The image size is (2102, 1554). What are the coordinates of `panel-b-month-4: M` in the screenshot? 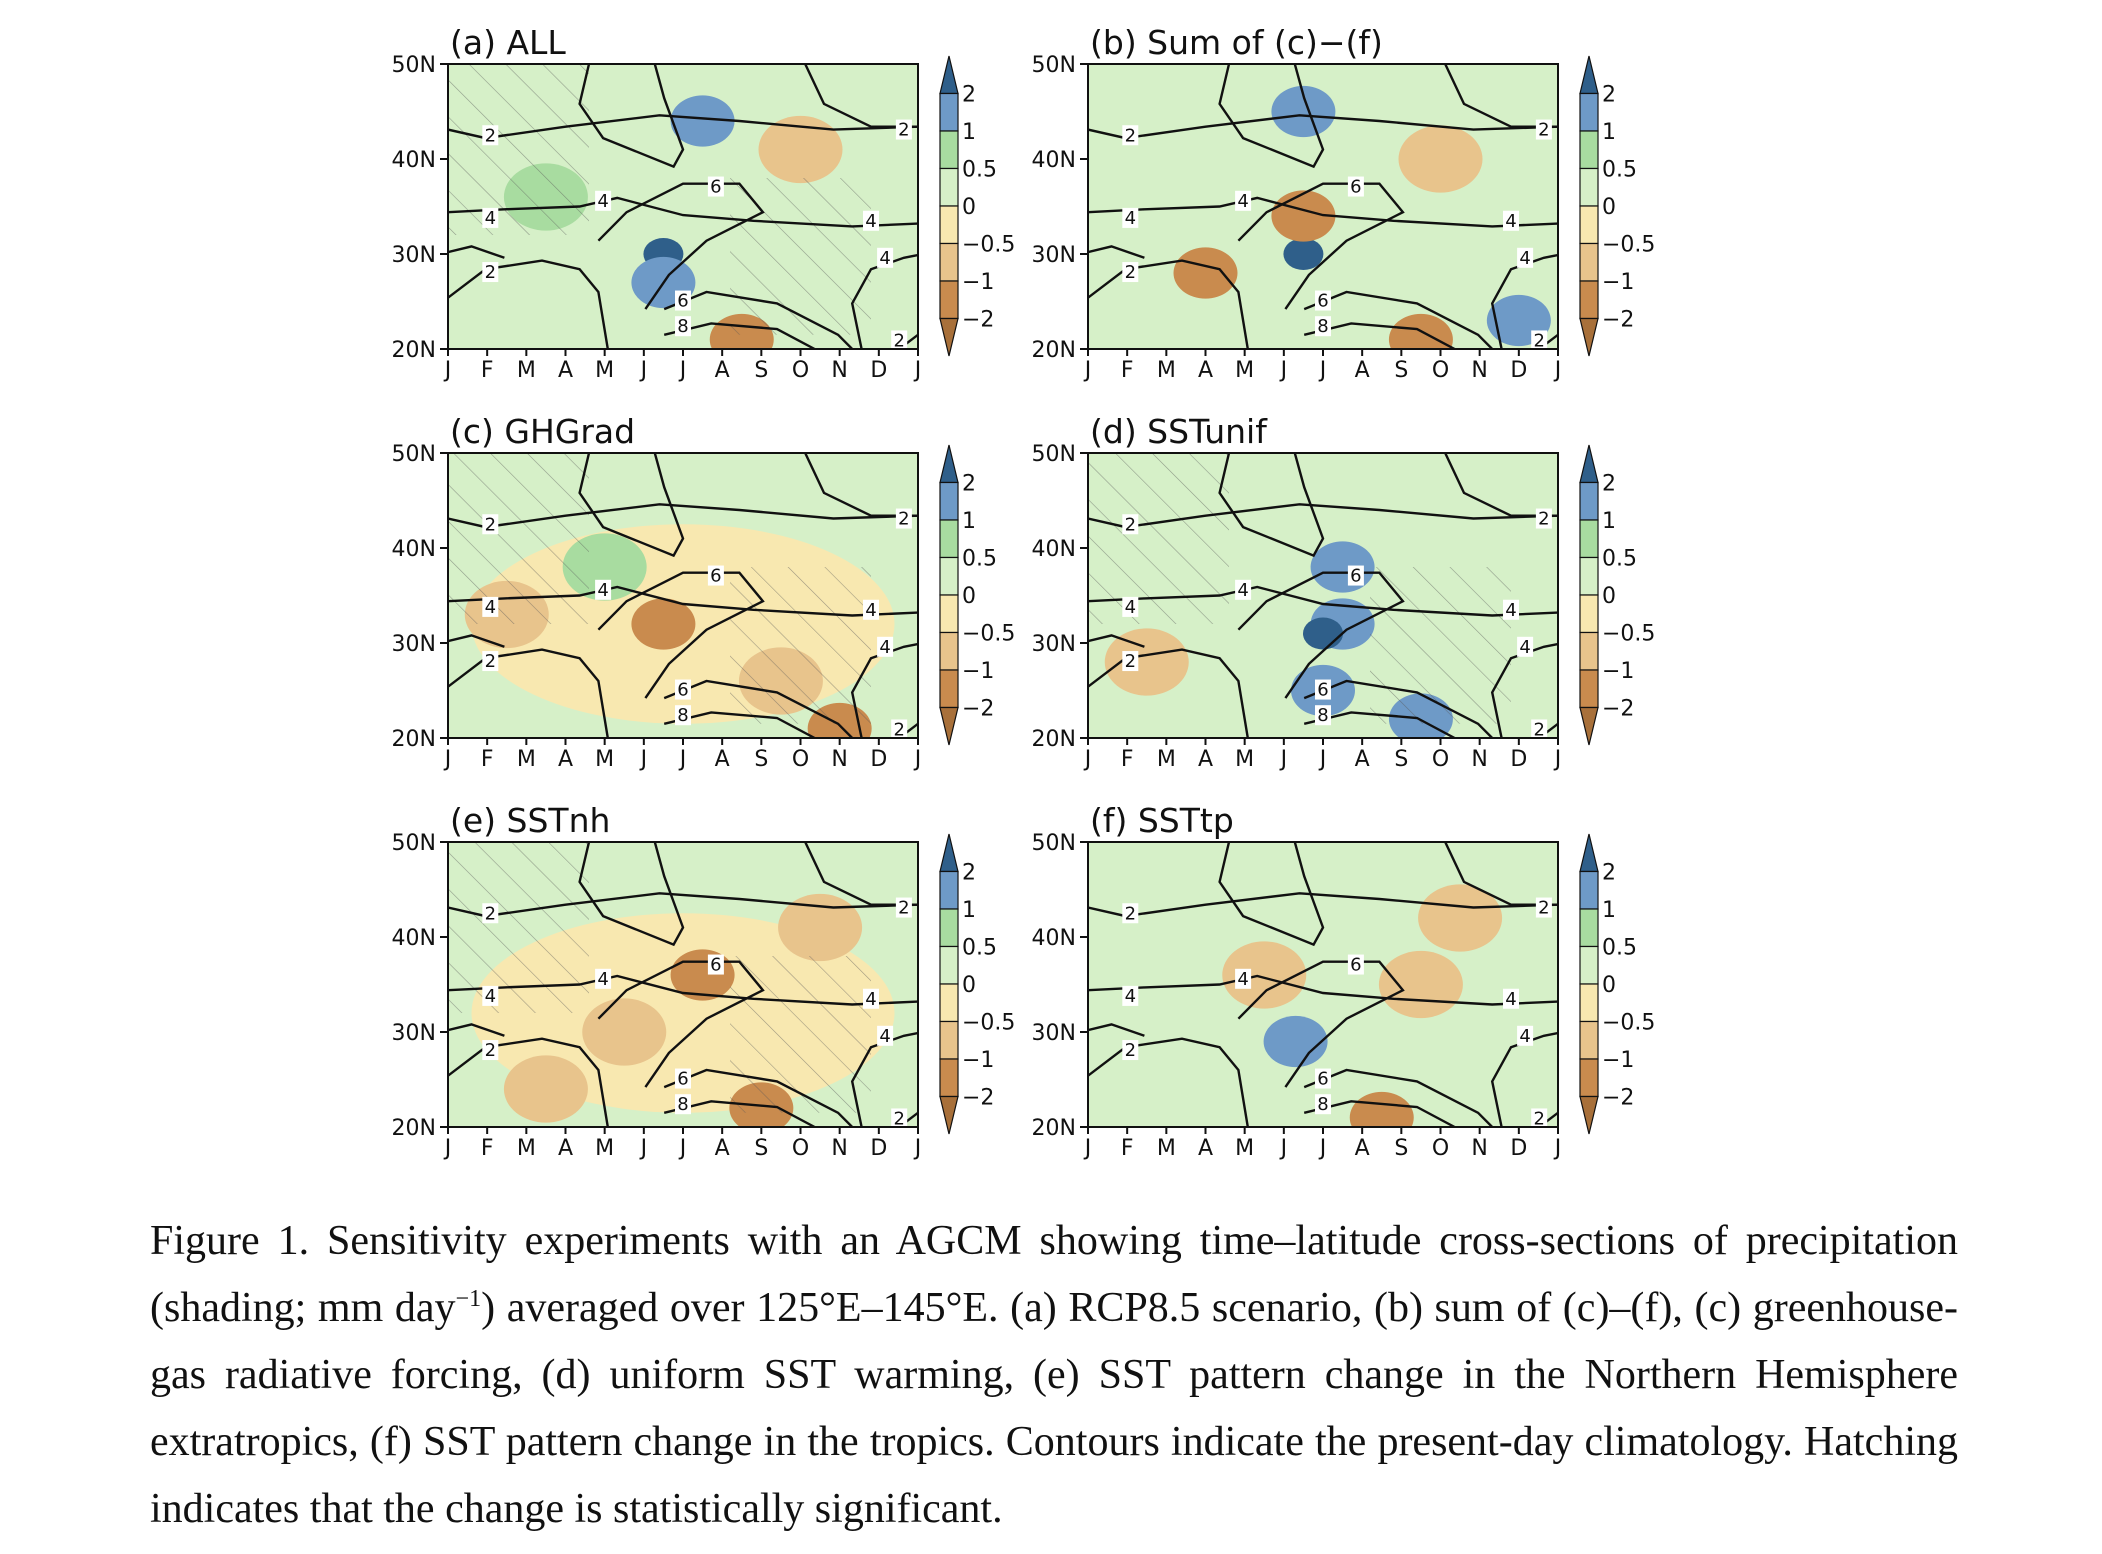 It's located at (1244, 370).